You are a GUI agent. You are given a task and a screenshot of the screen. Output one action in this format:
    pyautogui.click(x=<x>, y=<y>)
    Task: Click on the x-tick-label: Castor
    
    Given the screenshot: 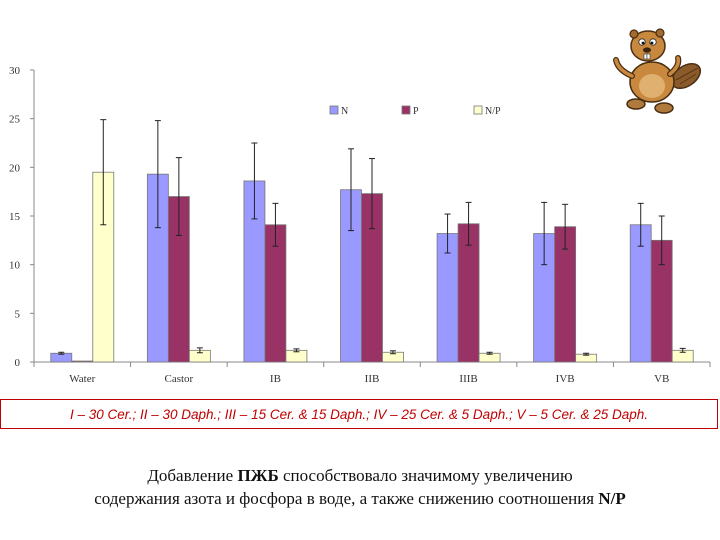 What is the action you would take?
    pyautogui.click(x=178, y=379)
    